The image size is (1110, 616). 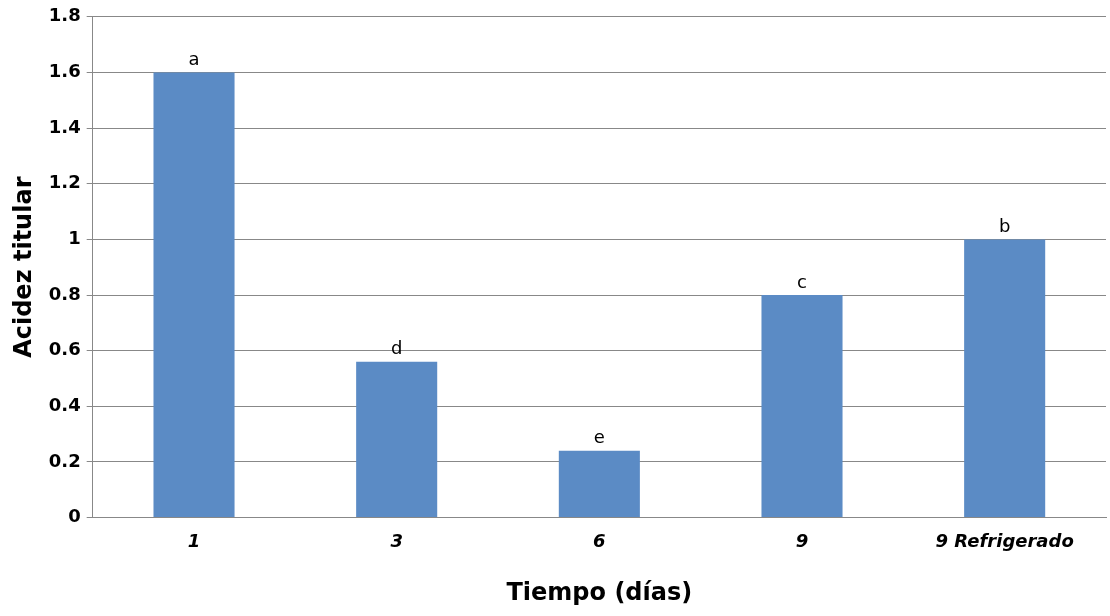 What do you see at coordinates (1004, 226) in the screenshot?
I see `data-label: b` at bounding box center [1004, 226].